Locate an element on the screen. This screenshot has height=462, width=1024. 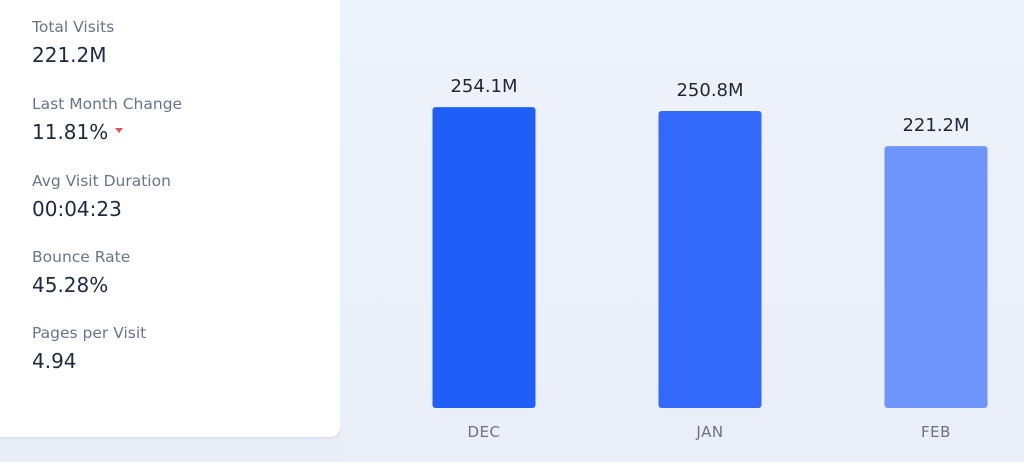
metric-label: Last Month Change is located at coordinates (107, 104).